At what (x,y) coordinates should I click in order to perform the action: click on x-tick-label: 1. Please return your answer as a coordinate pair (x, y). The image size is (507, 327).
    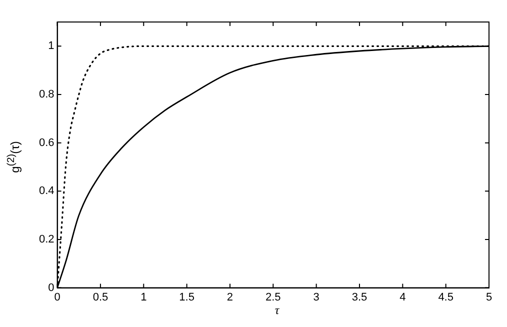
    Looking at the image, I should click on (143, 297).